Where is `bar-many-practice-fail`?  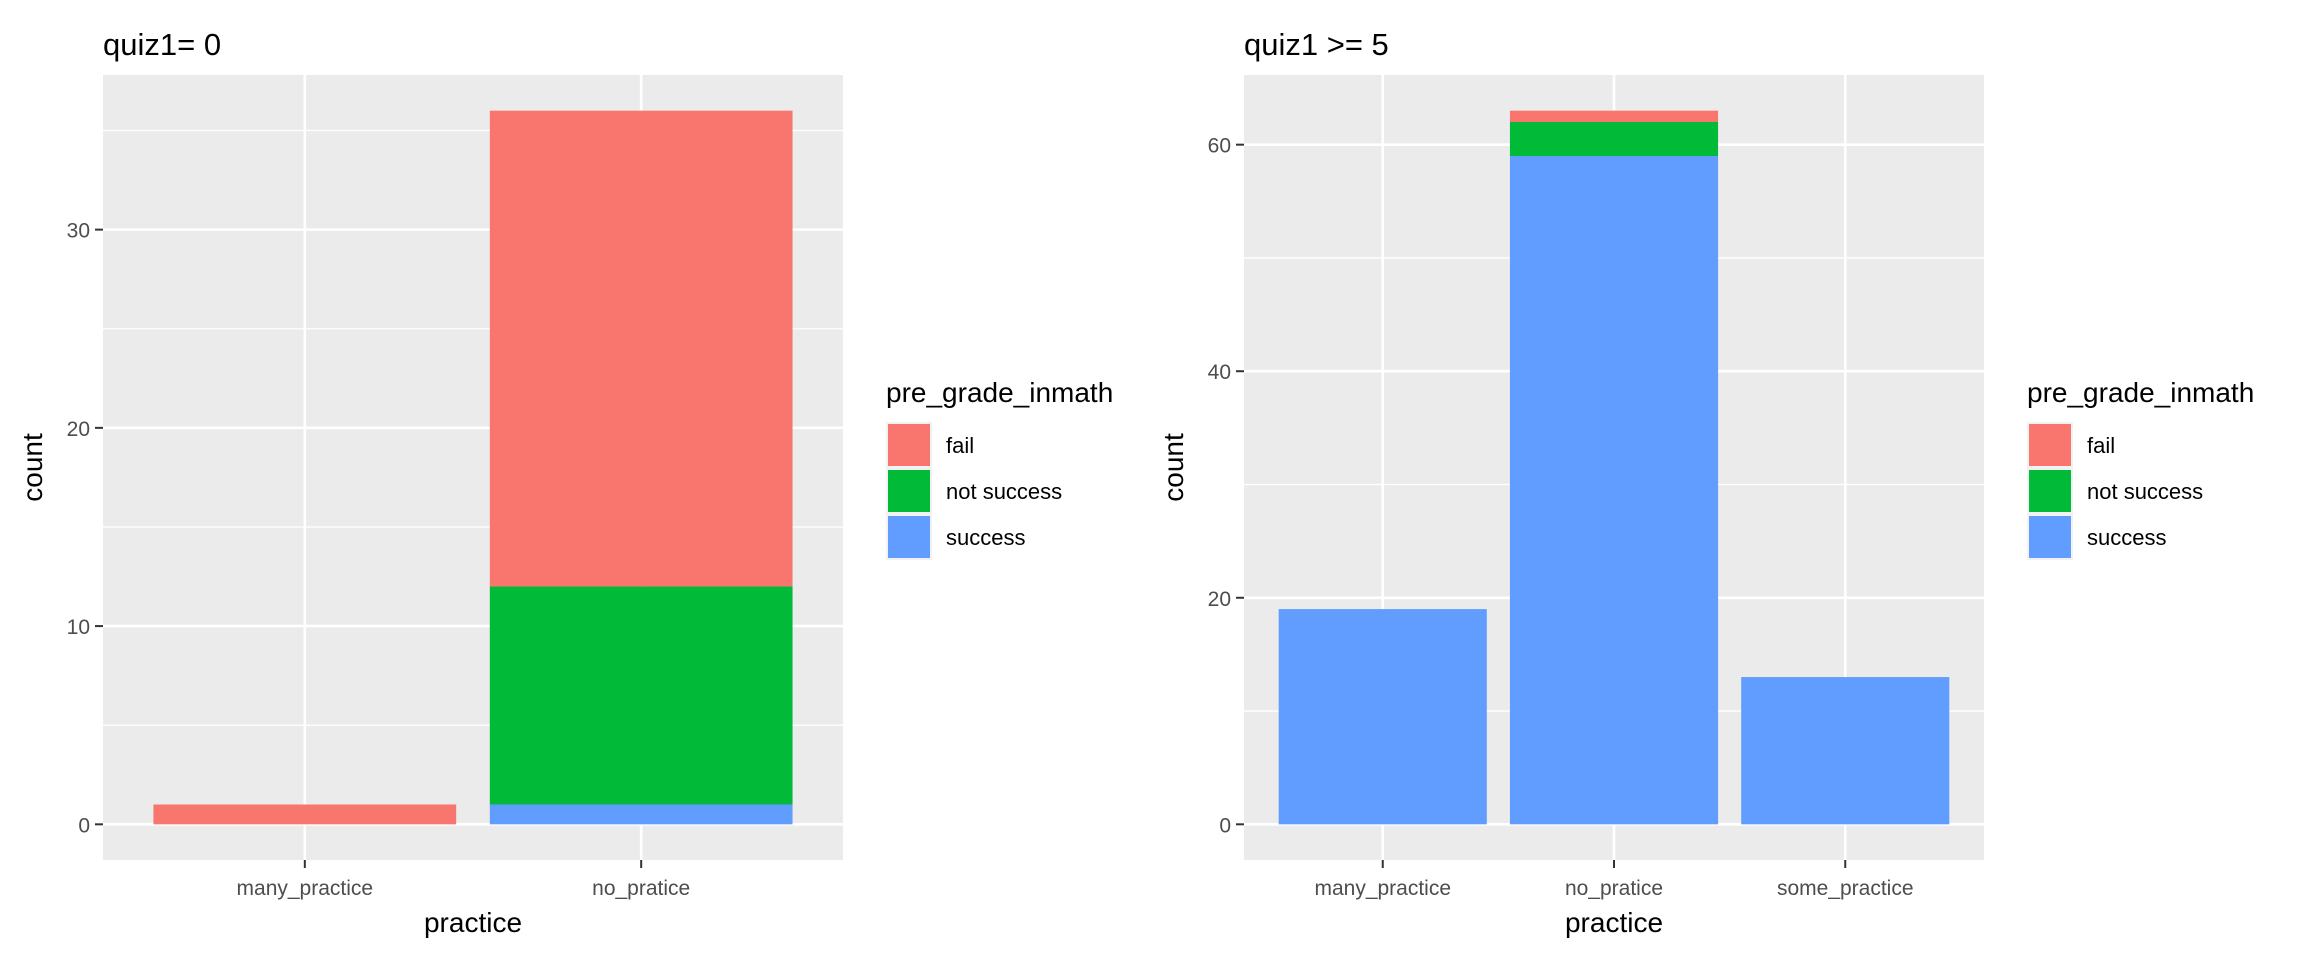
bar-many-practice-fail is located at coordinates (305, 814).